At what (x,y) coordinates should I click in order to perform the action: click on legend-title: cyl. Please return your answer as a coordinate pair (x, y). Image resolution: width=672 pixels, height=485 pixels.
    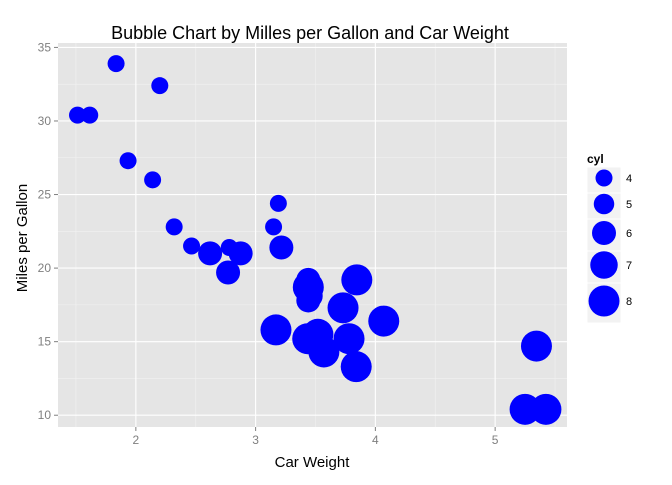
    Looking at the image, I should click on (595, 159).